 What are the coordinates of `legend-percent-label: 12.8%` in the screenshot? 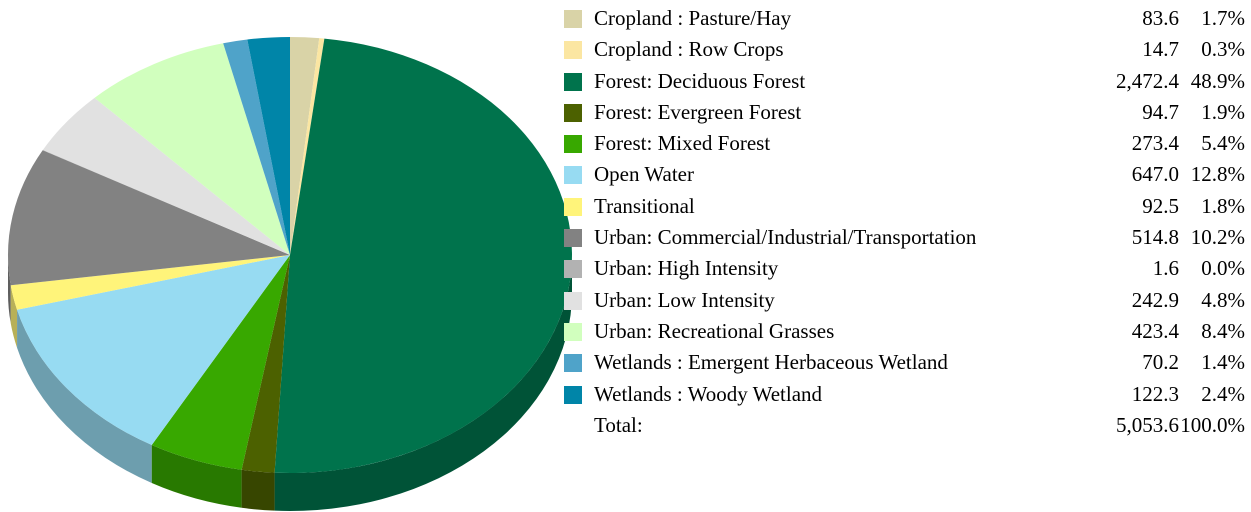 It's located at (1217, 174).